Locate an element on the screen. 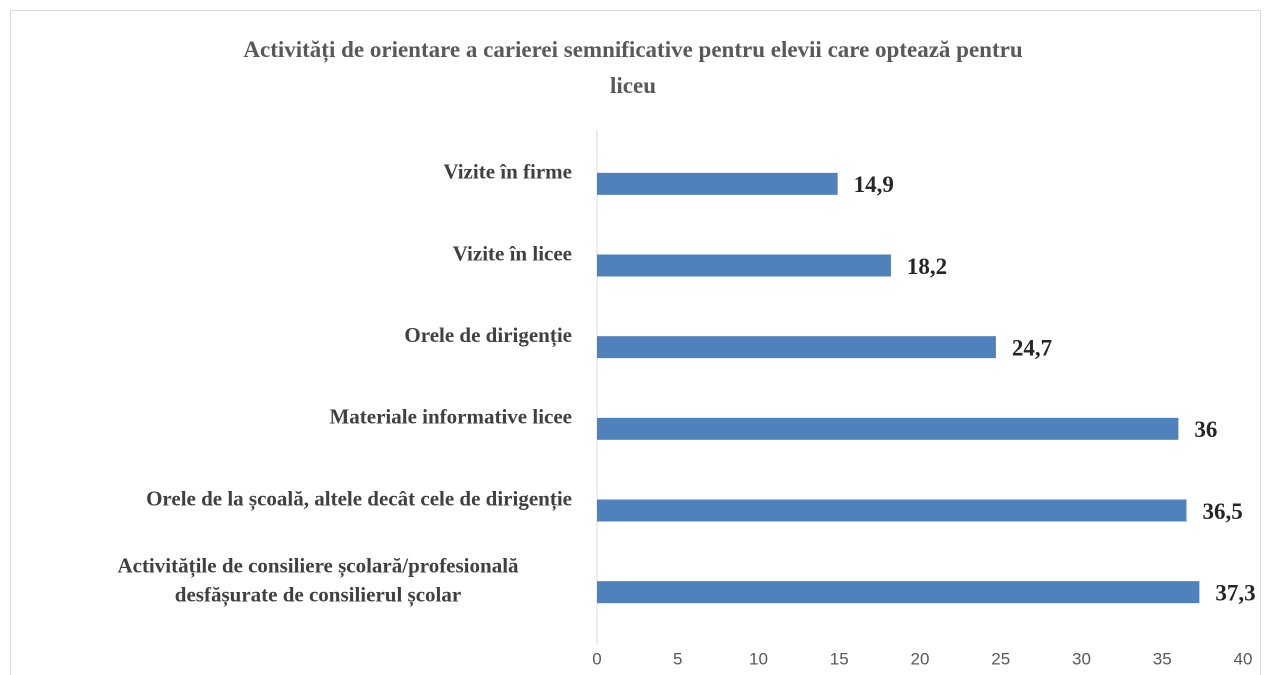 The height and width of the screenshot is (675, 1267). value-label: 18,2 is located at coordinates (927, 266).